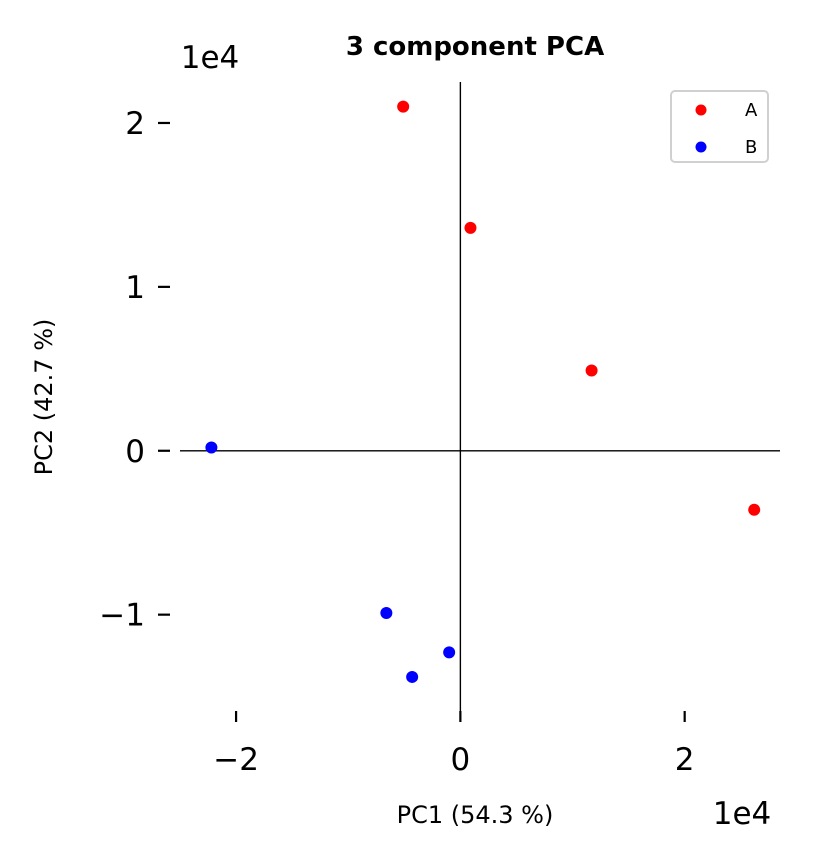 The image size is (814, 863). What do you see at coordinates (475, 815) in the screenshot?
I see `x-axis-label: PC1 (54.3 %)` at bounding box center [475, 815].